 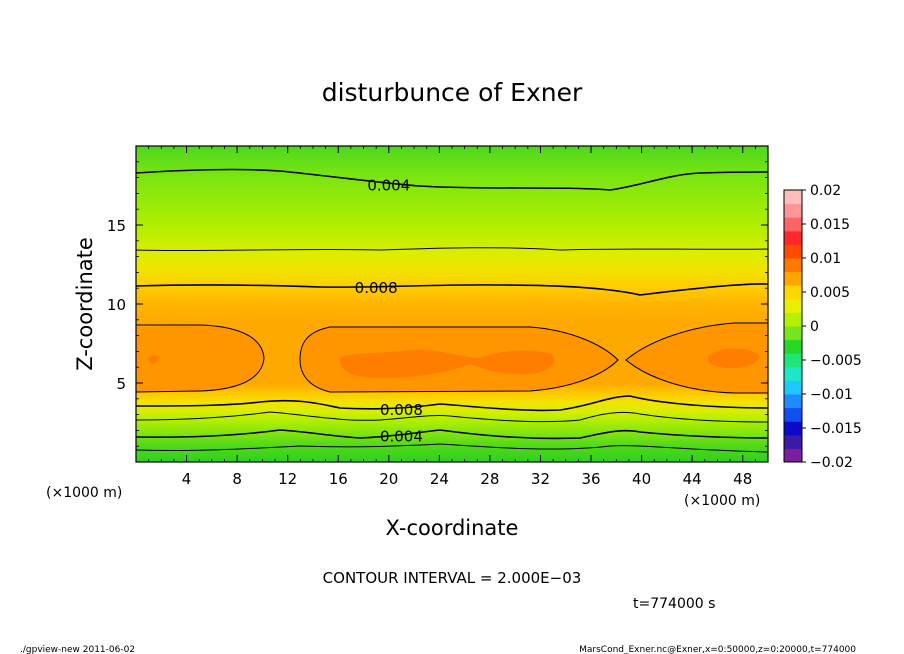 What do you see at coordinates (831, 463) in the screenshot?
I see `colorbar-tick-label: −0.02` at bounding box center [831, 463].